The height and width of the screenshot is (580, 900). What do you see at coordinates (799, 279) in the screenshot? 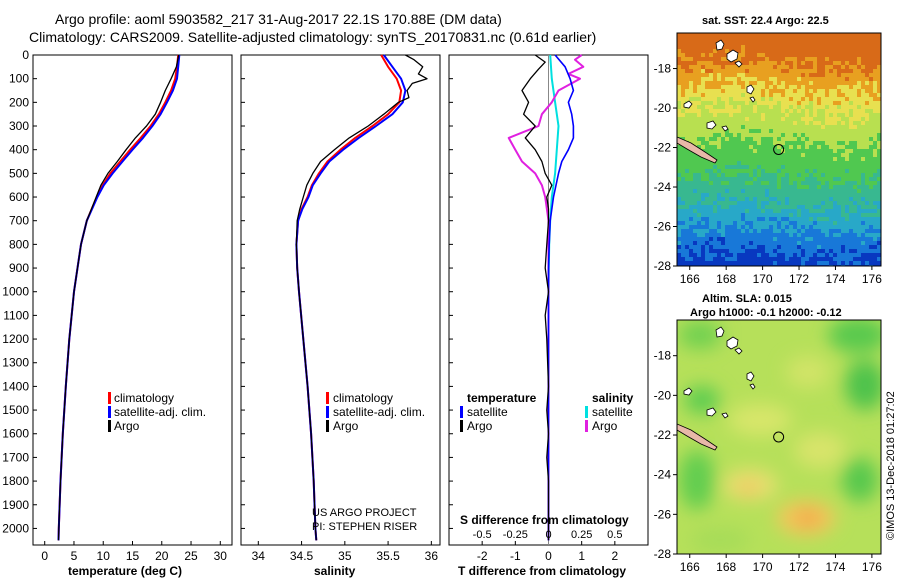
I see `map-x-tick-label: 172` at bounding box center [799, 279].